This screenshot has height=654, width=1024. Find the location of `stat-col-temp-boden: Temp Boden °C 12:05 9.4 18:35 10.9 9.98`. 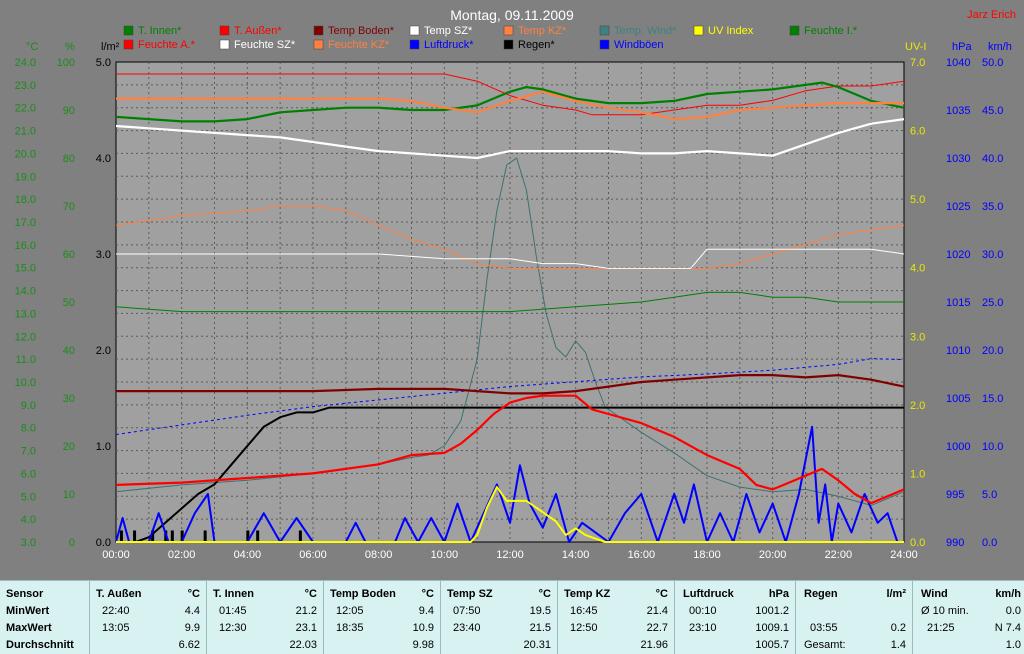

stat-col-temp-boden: Temp Boden °C 12:05 9.4 18:35 10.9 9.98 is located at coordinates (381, 617).